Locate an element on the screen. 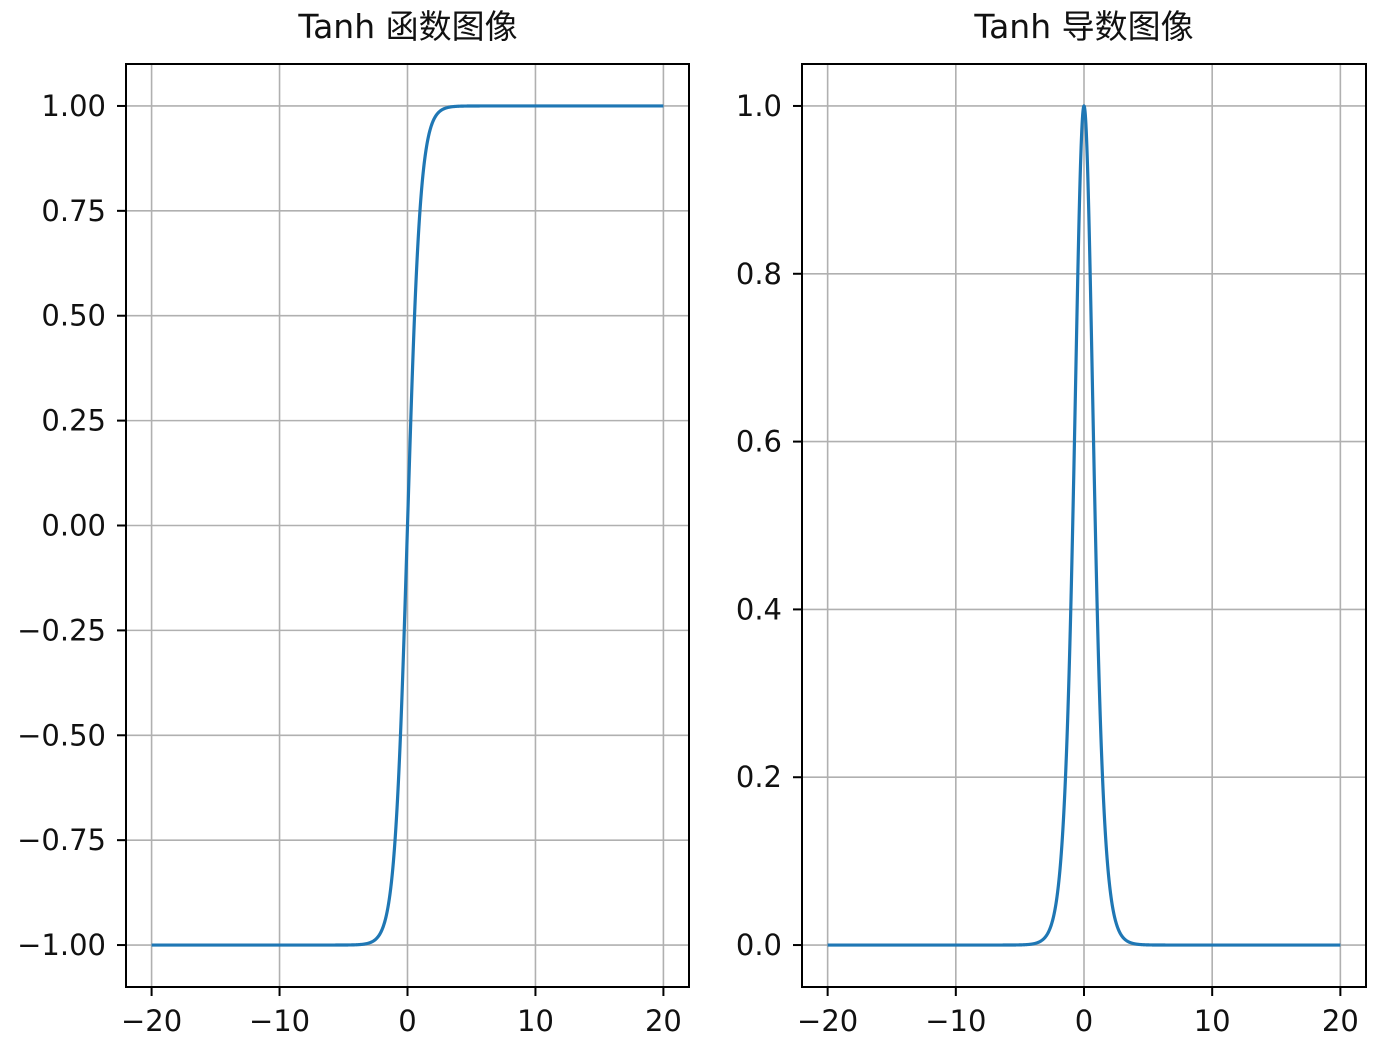  y-tick-label: 0.00 is located at coordinates (73, 526).